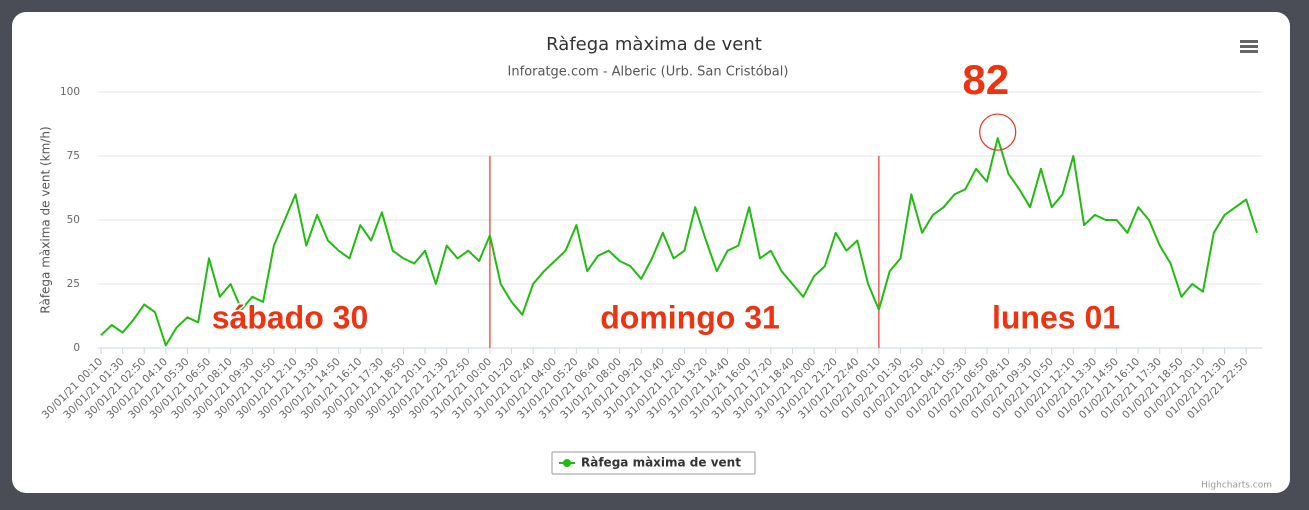 The width and height of the screenshot is (1309, 510). What do you see at coordinates (985, 79) in the screenshot?
I see `peak-label: 82` at bounding box center [985, 79].